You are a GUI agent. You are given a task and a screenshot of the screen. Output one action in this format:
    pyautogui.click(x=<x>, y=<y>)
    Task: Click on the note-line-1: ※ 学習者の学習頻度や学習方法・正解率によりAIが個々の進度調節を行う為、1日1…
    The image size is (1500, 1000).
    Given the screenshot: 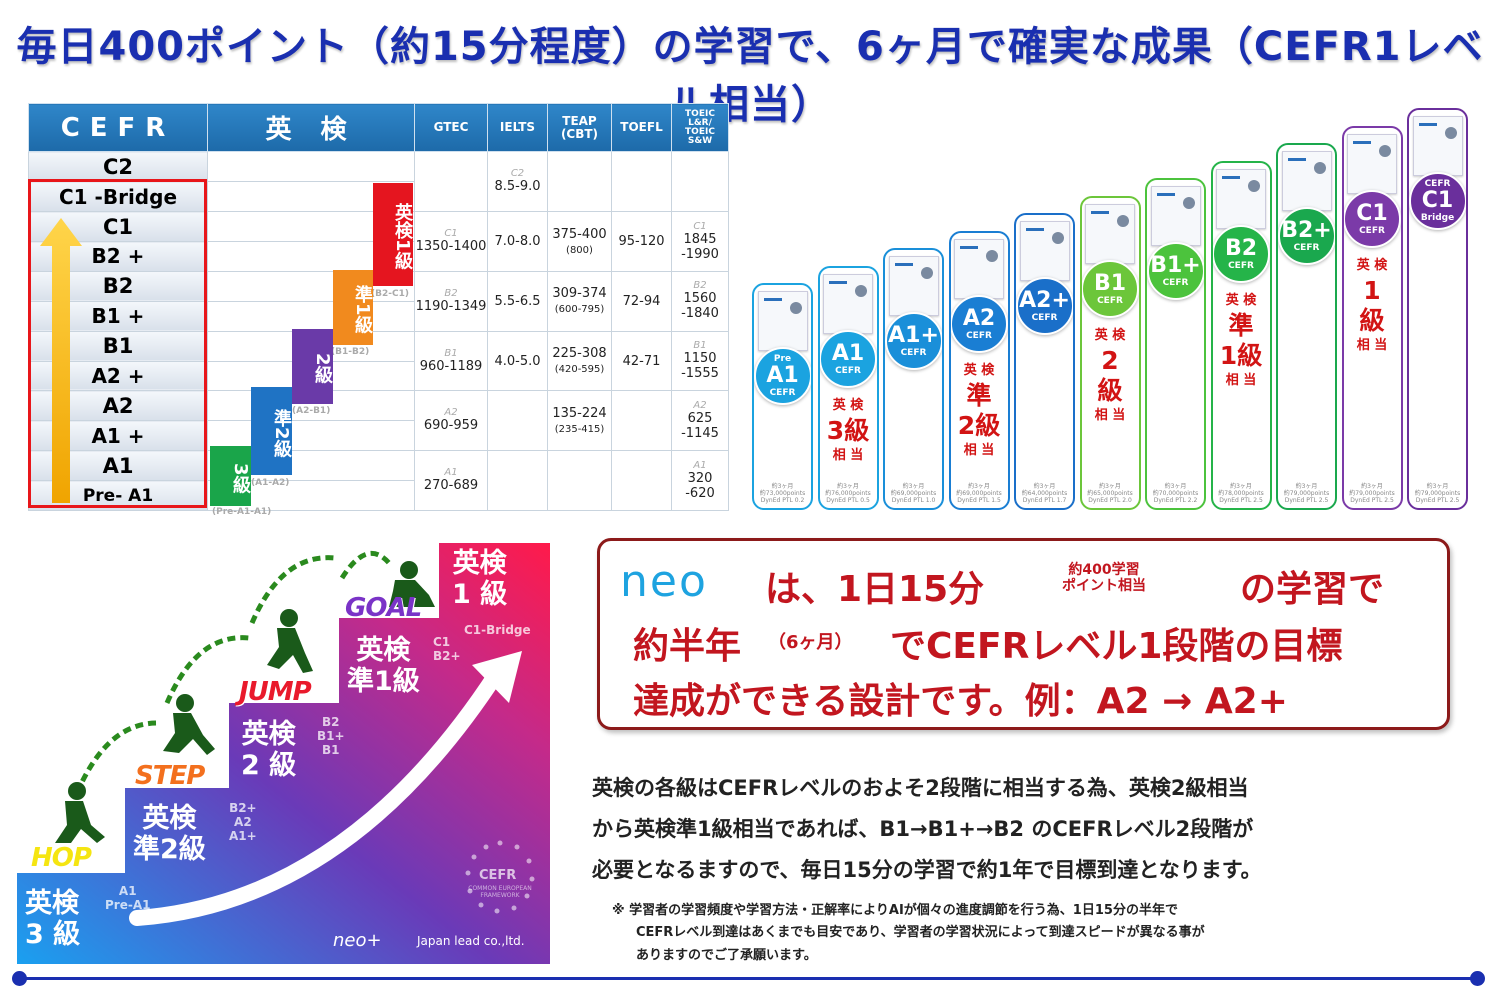 What is the action you would take?
    pyautogui.click(x=895, y=910)
    